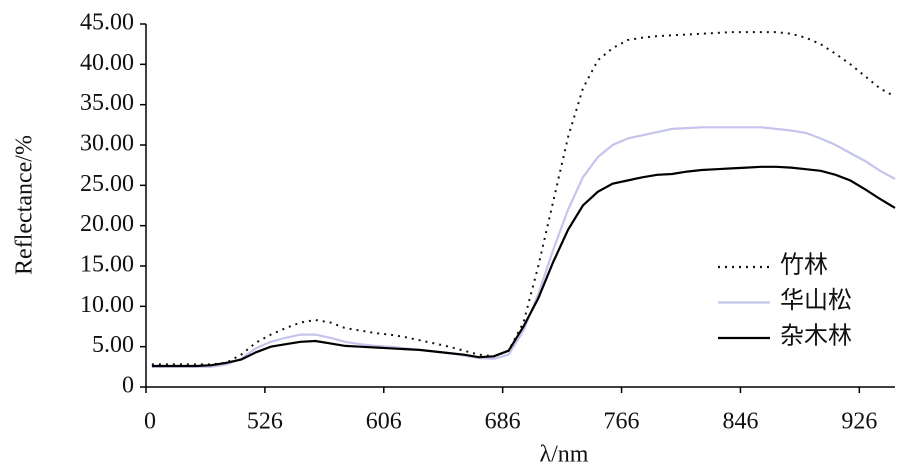  What do you see at coordinates (622, 422) in the screenshot?
I see `x-tick-label: 766` at bounding box center [622, 422].